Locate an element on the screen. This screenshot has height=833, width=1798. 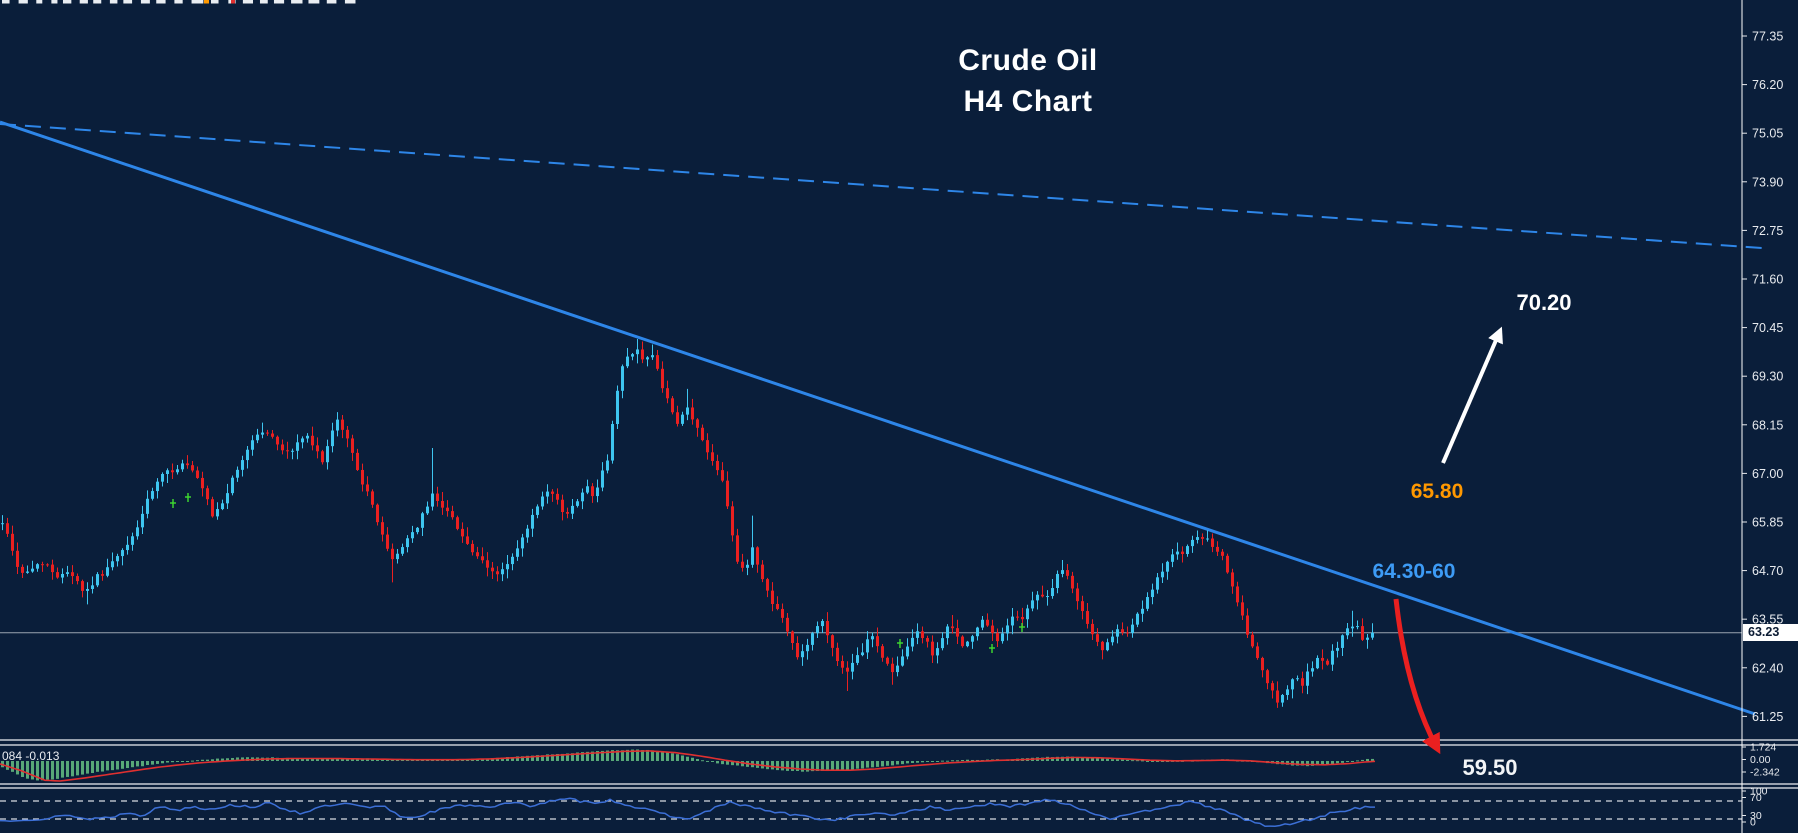
macd-histogram is located at coordinates (688, 765).